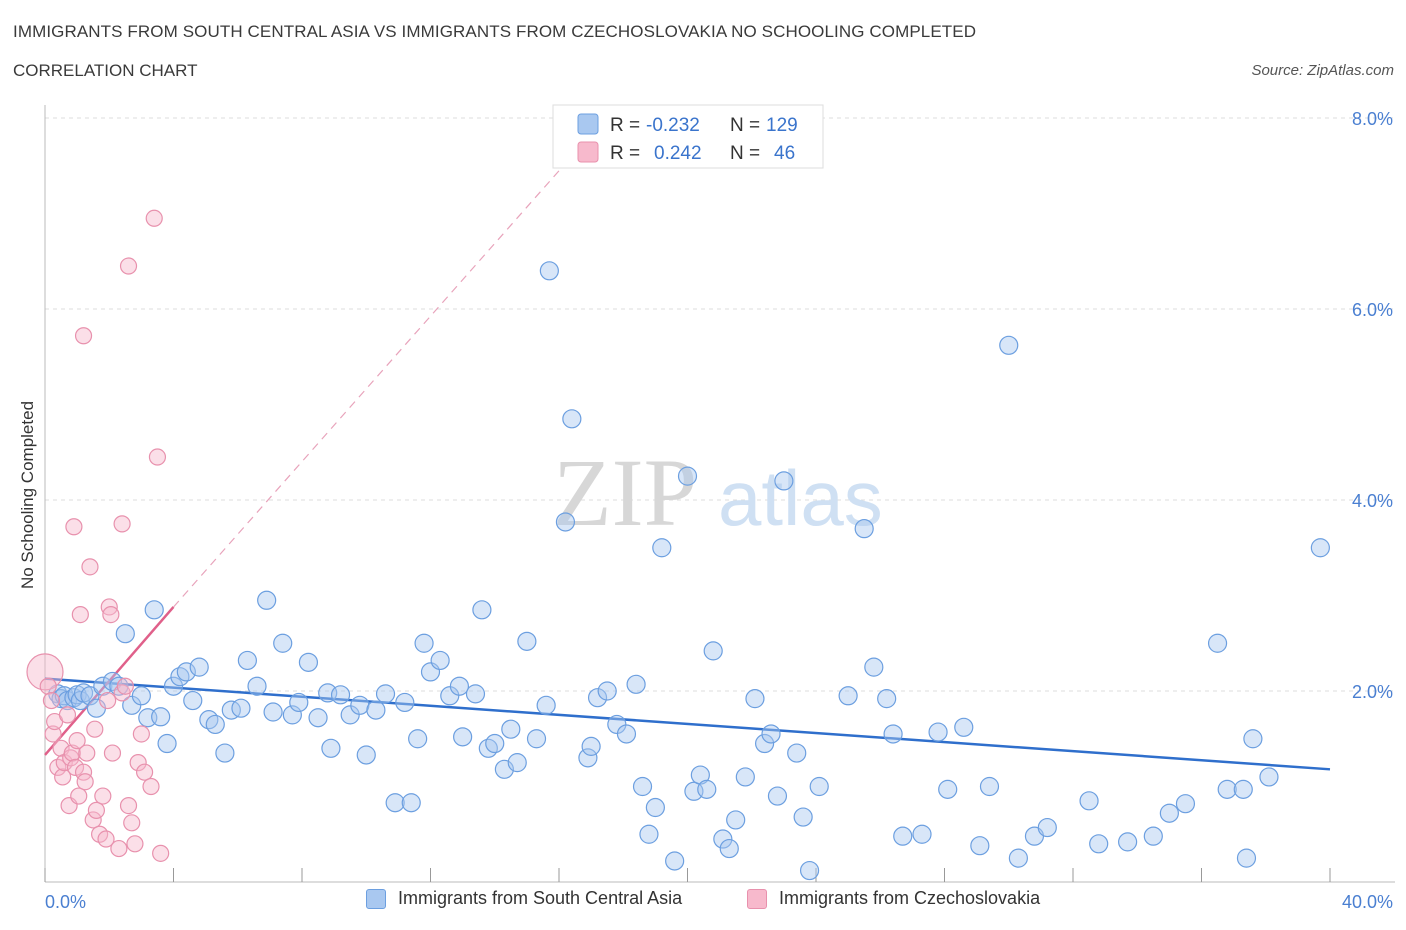  I want to click on y-axis-title: No Schooling Completed, so click(27, 495).